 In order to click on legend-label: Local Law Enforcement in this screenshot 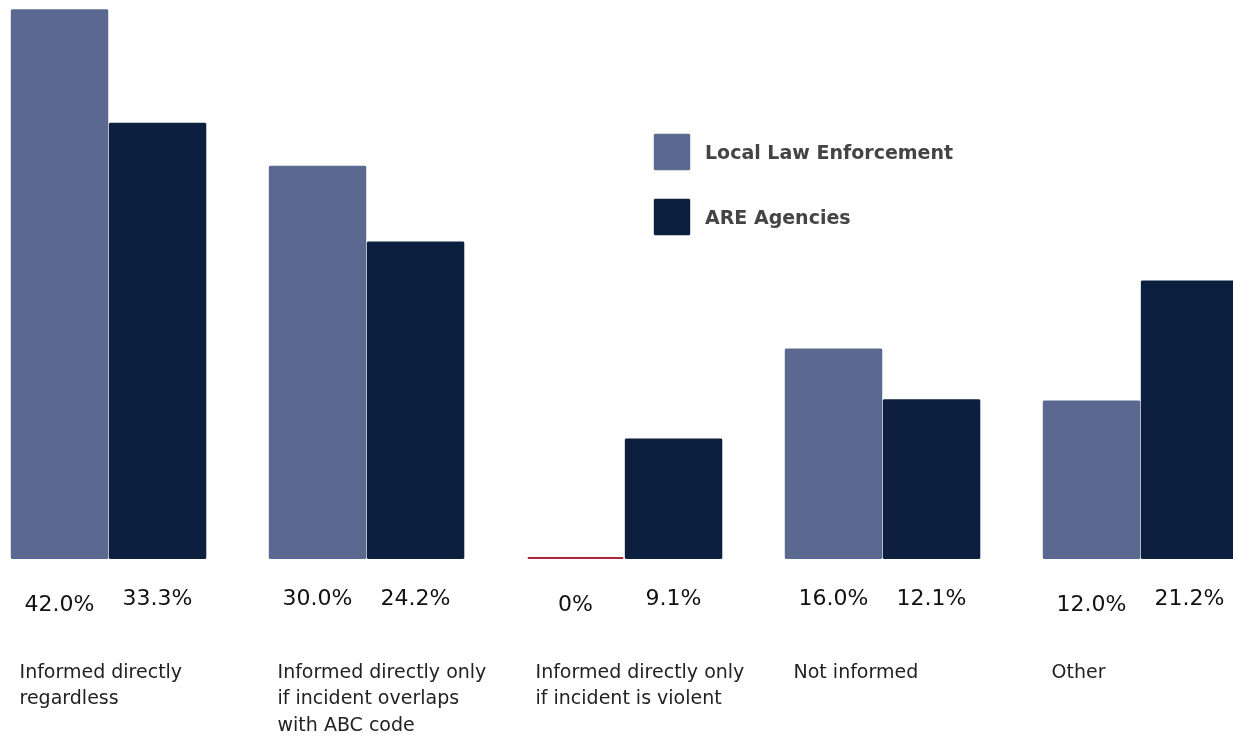, I will do `click(829, 151)`.